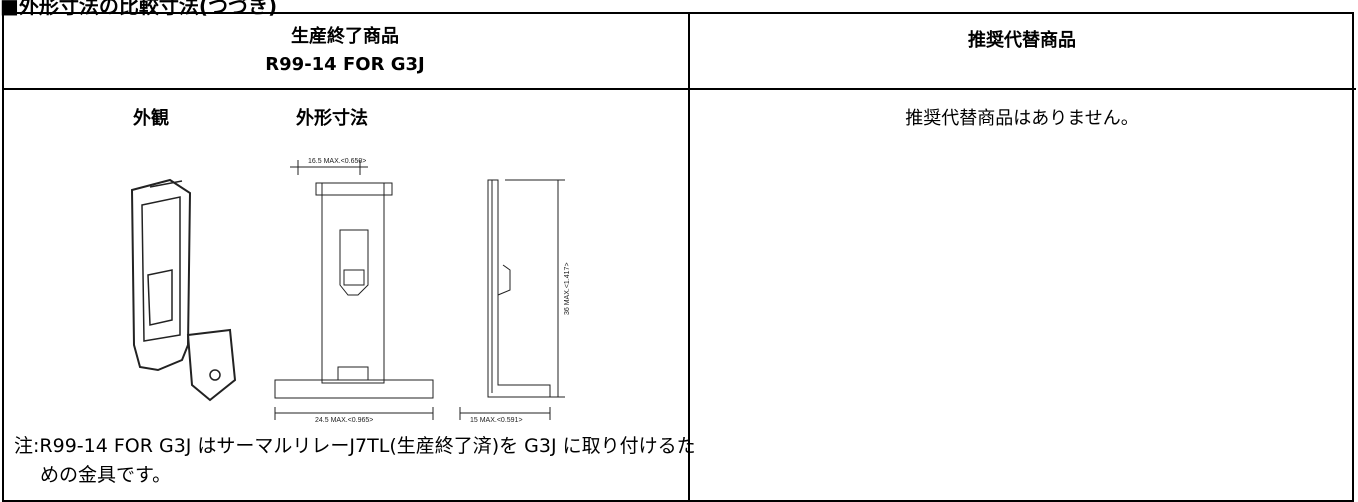 Image resolution: width=1358 pixels, height=502 pixels. I want to click on replacement-text: 推奨代替商品はありません。, so click(1022, 118).